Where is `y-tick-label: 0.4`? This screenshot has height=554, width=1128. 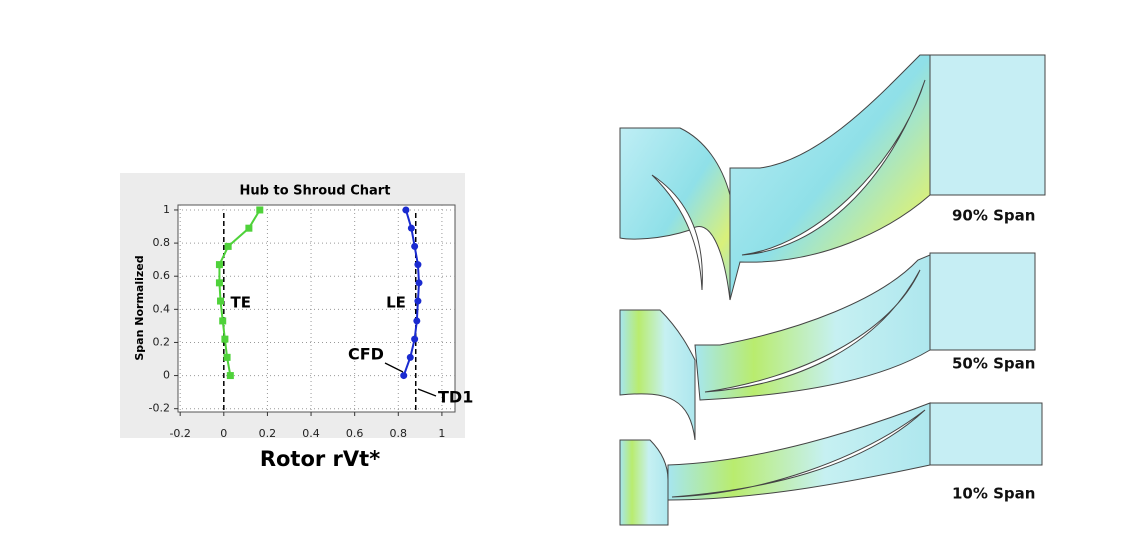
y-tick-label: 0.4 is located at coordinates (162, 308).